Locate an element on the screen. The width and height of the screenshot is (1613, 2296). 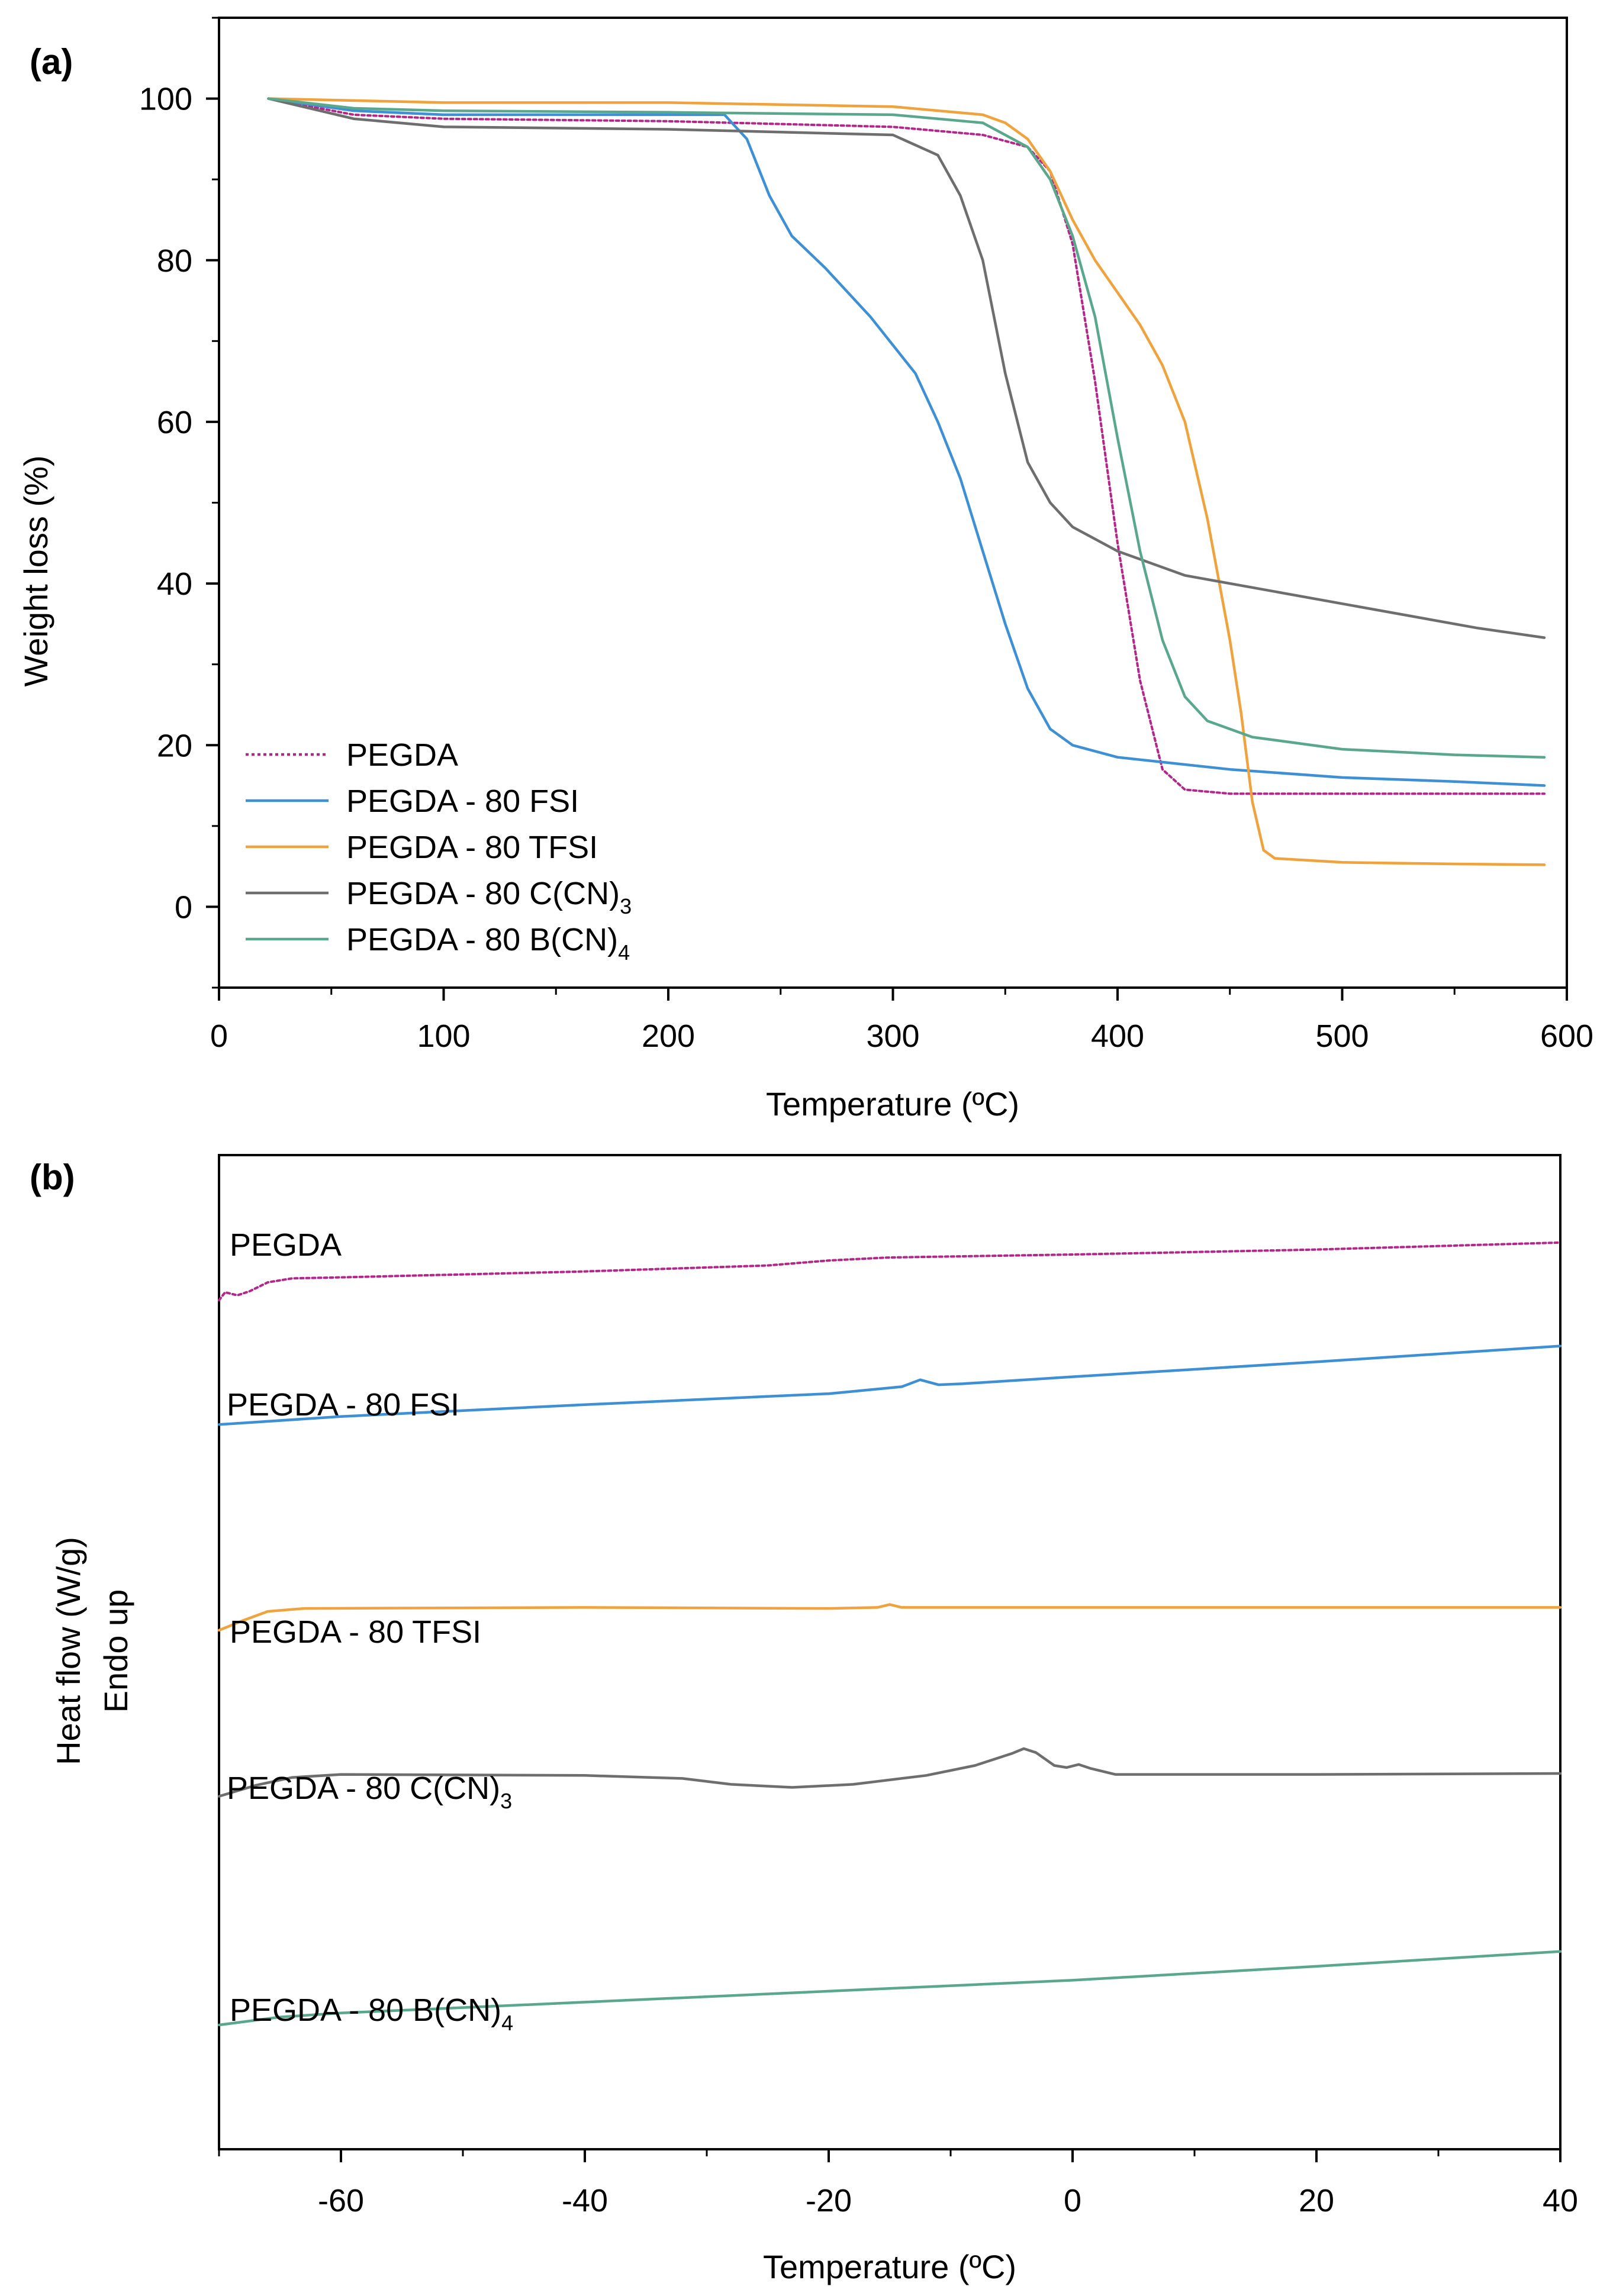
y-axis-title-a: Weight loss (%) is located at coordinates (36, 570).